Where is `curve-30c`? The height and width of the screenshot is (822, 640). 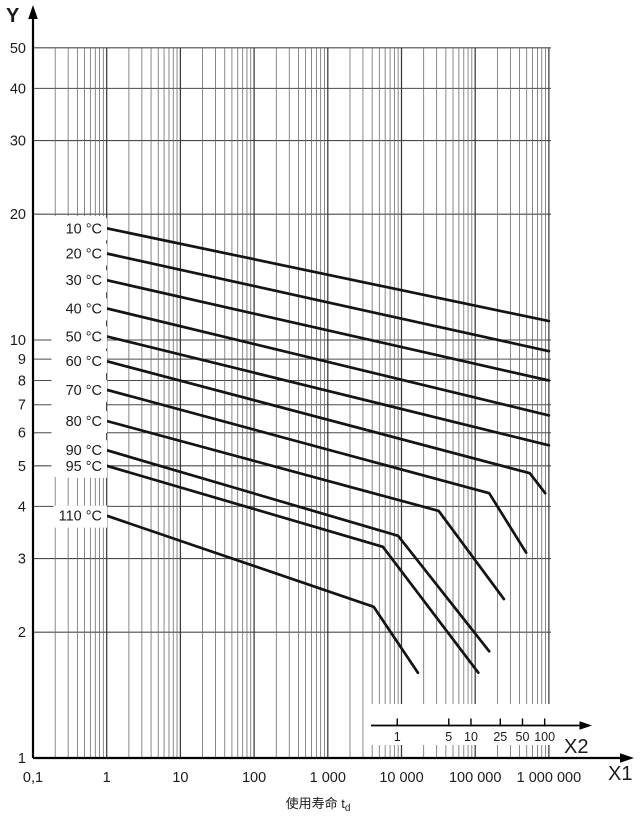 curve-30c is located at coordinates (328, 330).